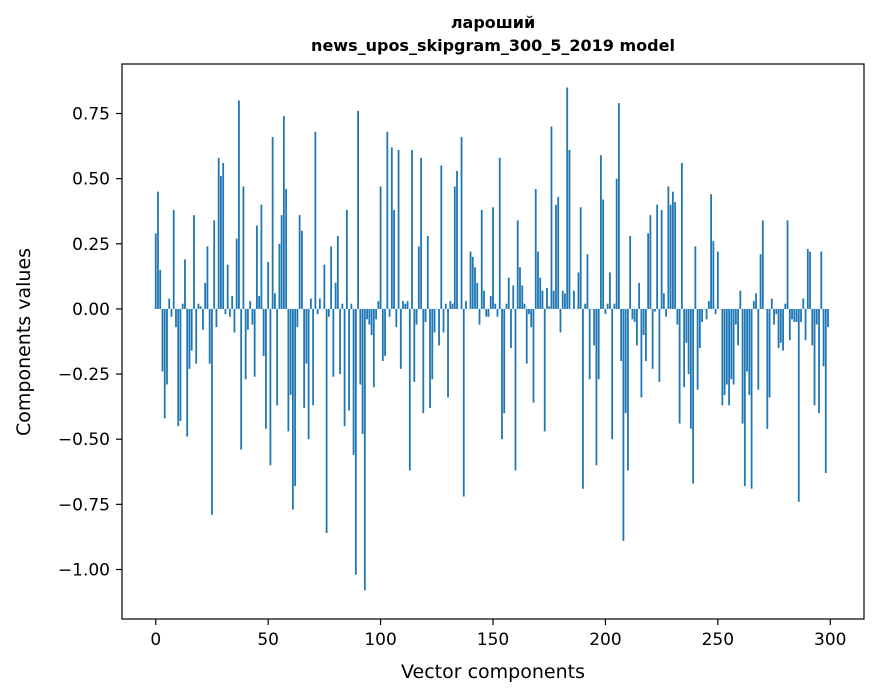 The height and width of the screenshot is (696, 880). I want to click on y-axis-label: Components values, so click(24, 342).